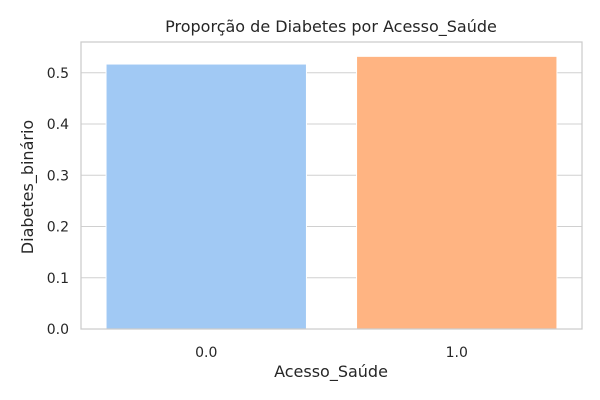 The height and width of the screenshot is (400, 600). Describe the element at coordinates (58, 125) in the screenshot. I see `y-tick-label: 0.4` at that location.